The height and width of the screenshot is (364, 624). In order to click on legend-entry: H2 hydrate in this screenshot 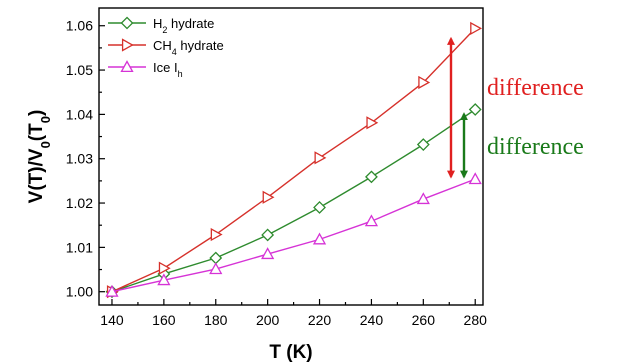, I will do `click(161, 25)`.